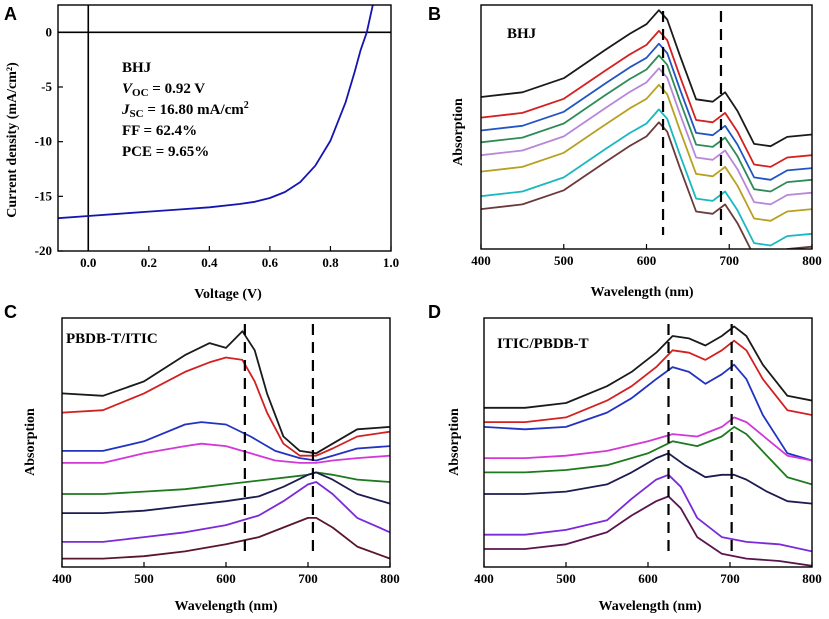 This screenshot has width=829, height=619. I want to click on panel-a-xtick-label: 0.0, so click(88, 262).